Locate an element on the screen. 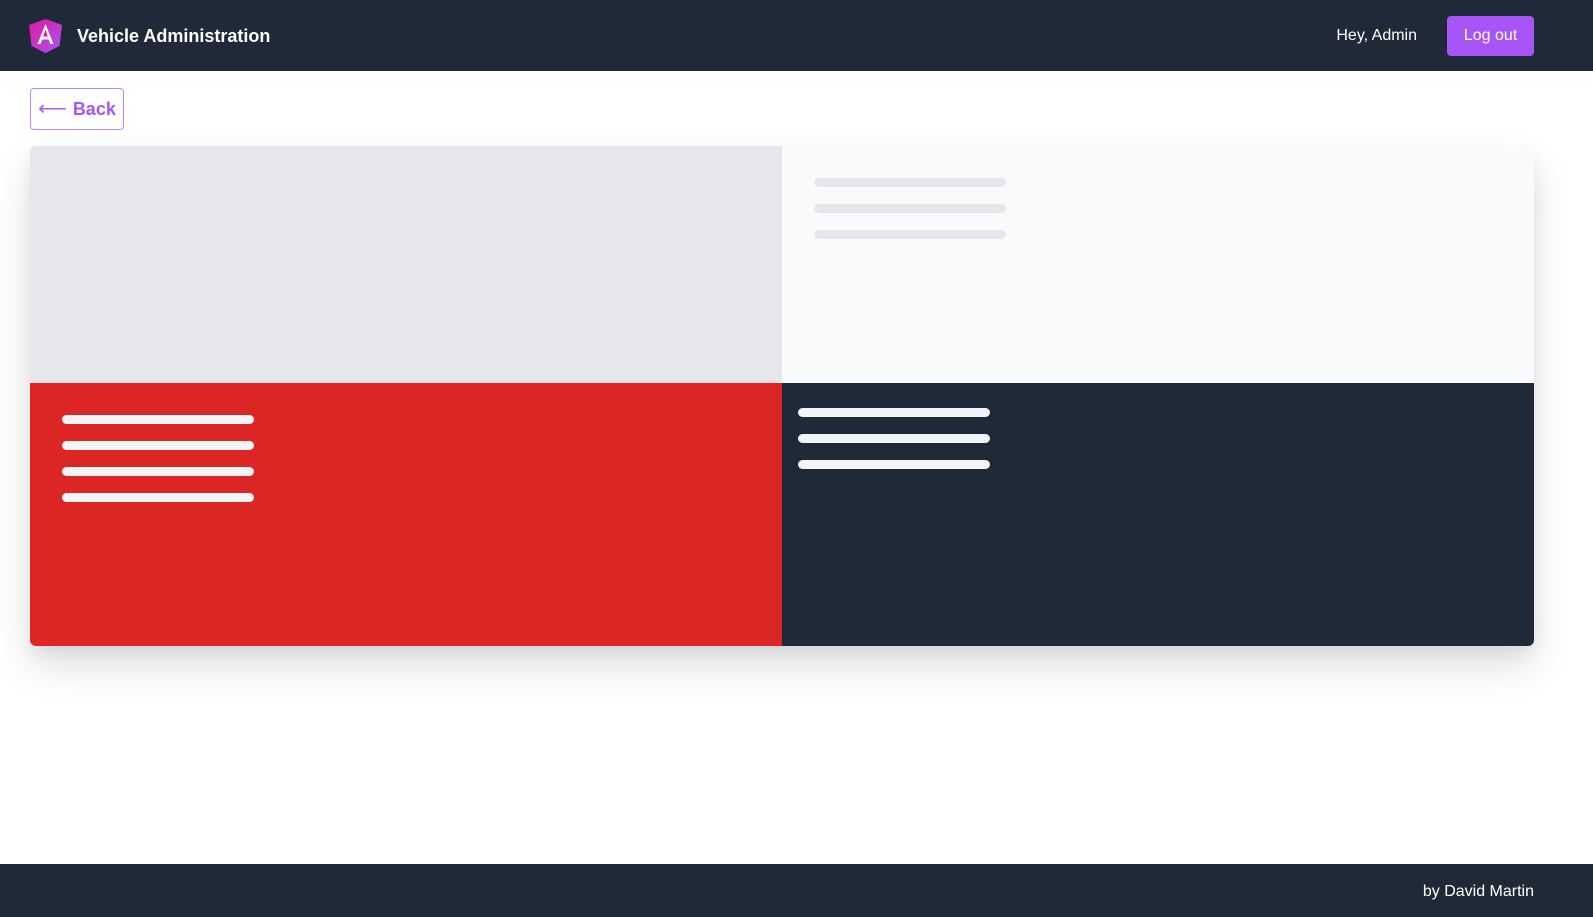 The height and width of the screenshot is (917, 1593). footer: by David Martin is located at coordinates (796, 890).